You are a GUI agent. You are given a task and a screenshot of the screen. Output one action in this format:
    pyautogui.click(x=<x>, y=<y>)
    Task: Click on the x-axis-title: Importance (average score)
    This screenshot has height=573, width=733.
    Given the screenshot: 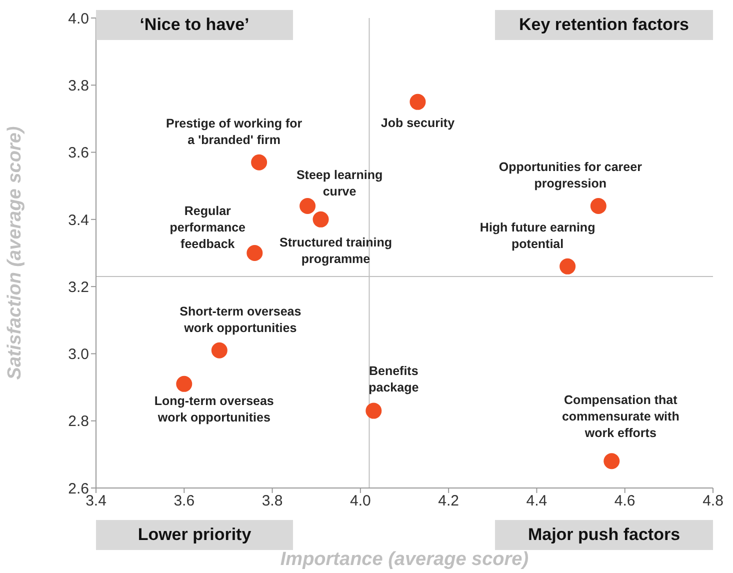 What is the action you would take?
    pyautogui.click(x=404, y=559)
    